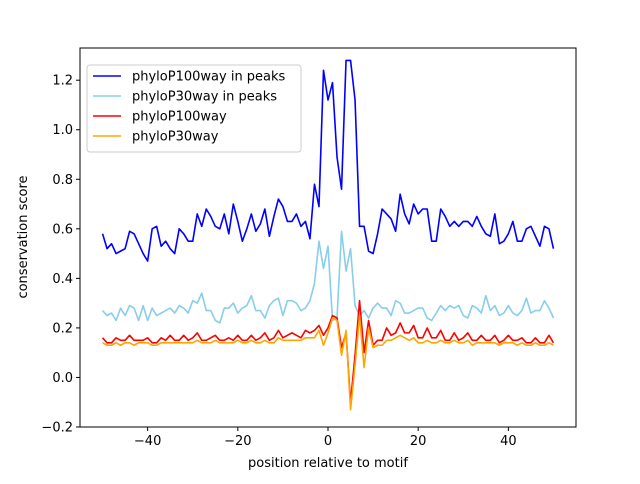 The image size is (640, 484). Describe the element at coordinates (62, 81) in the screenshot. I see `y-tick-label: 1.2` at that location.